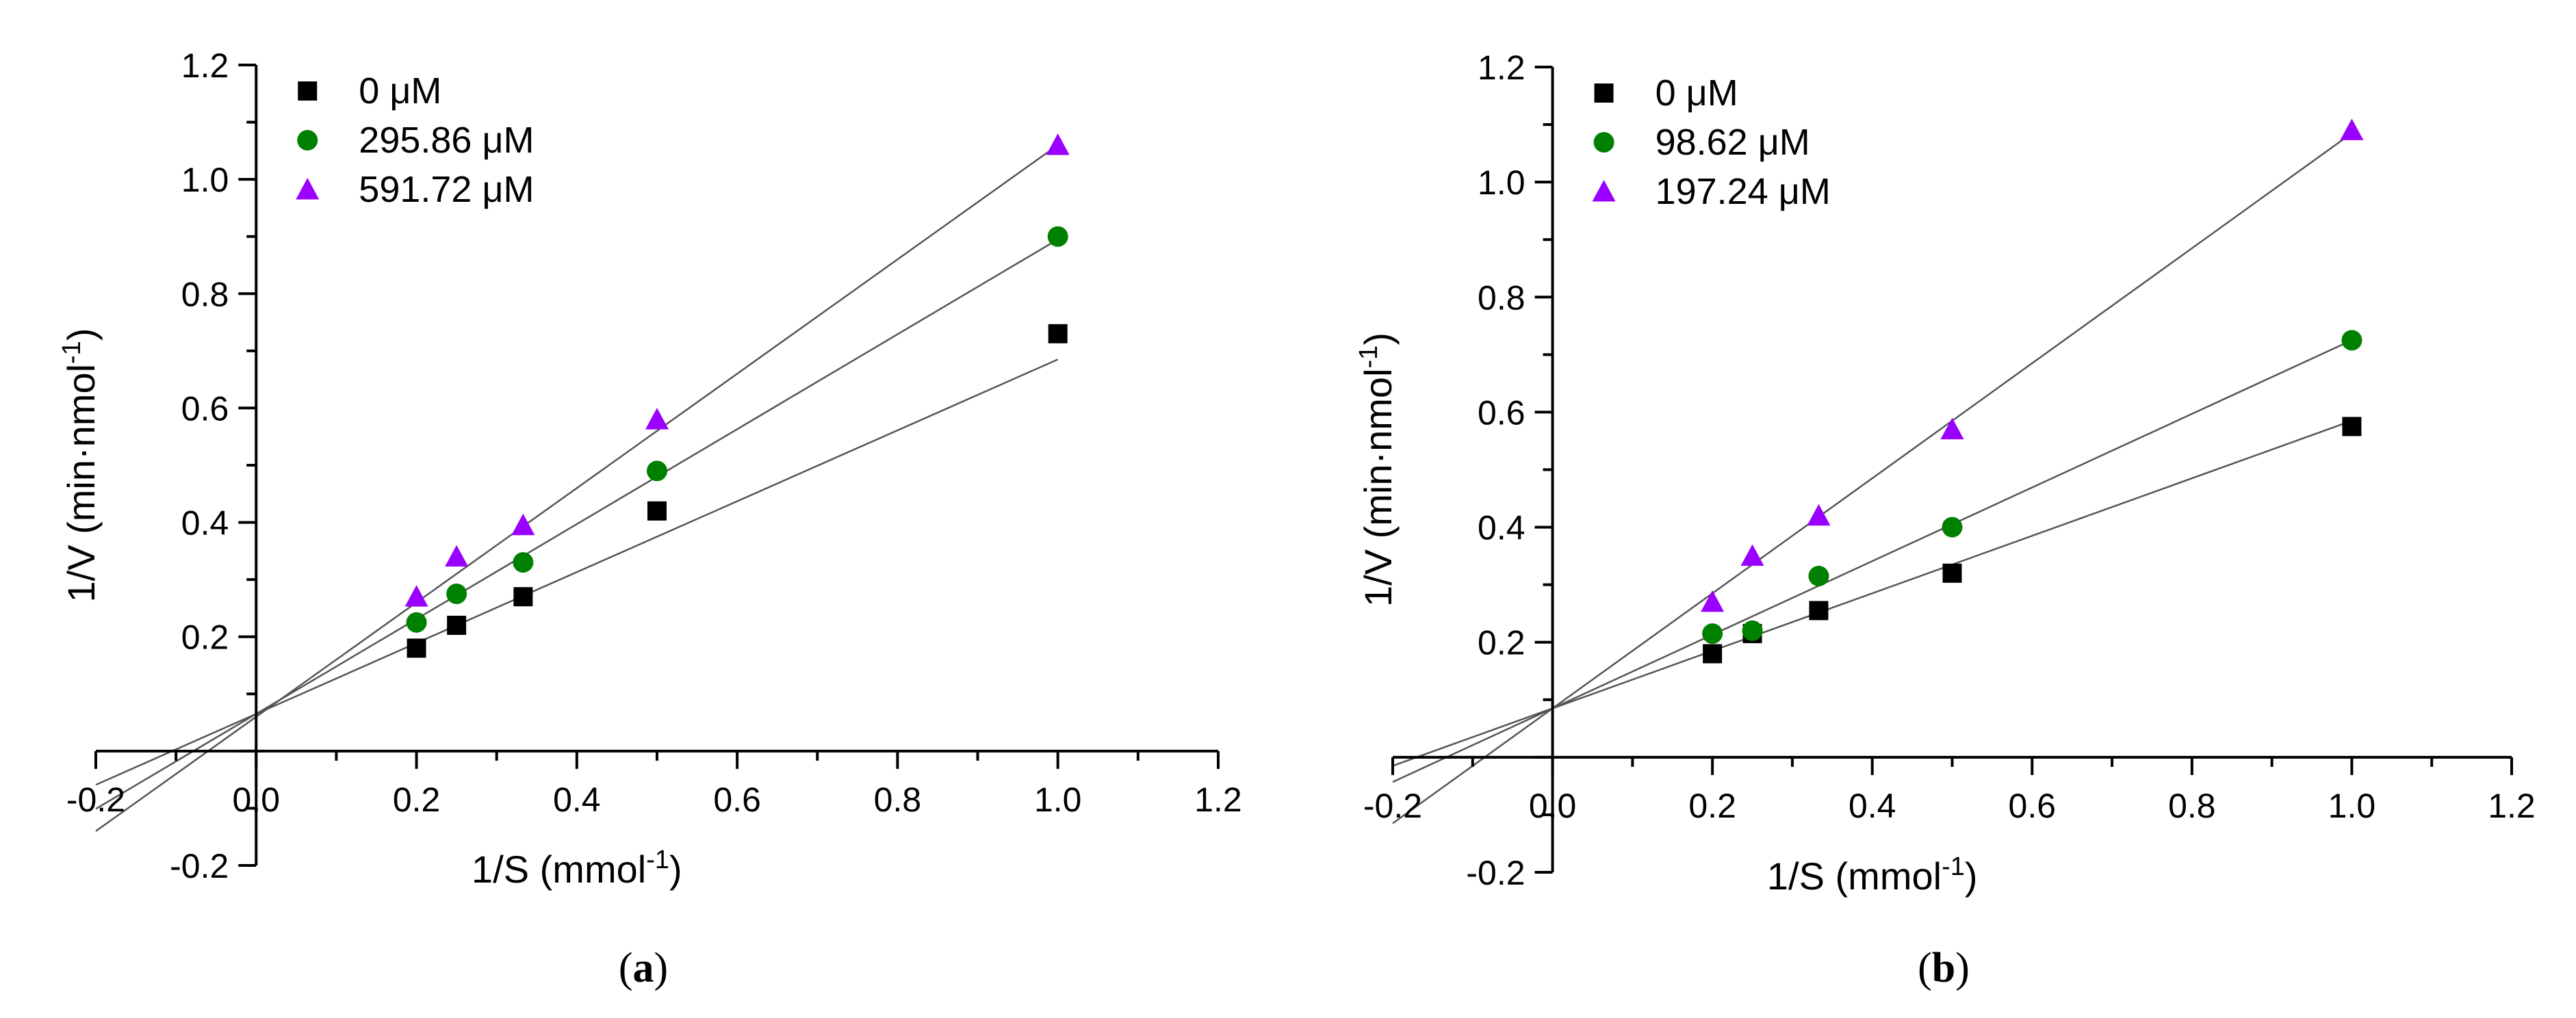  Describe the element at coordinates (1697, 93) in the screenshot. I see `b-legend-label-0: 0 μM` at that location.